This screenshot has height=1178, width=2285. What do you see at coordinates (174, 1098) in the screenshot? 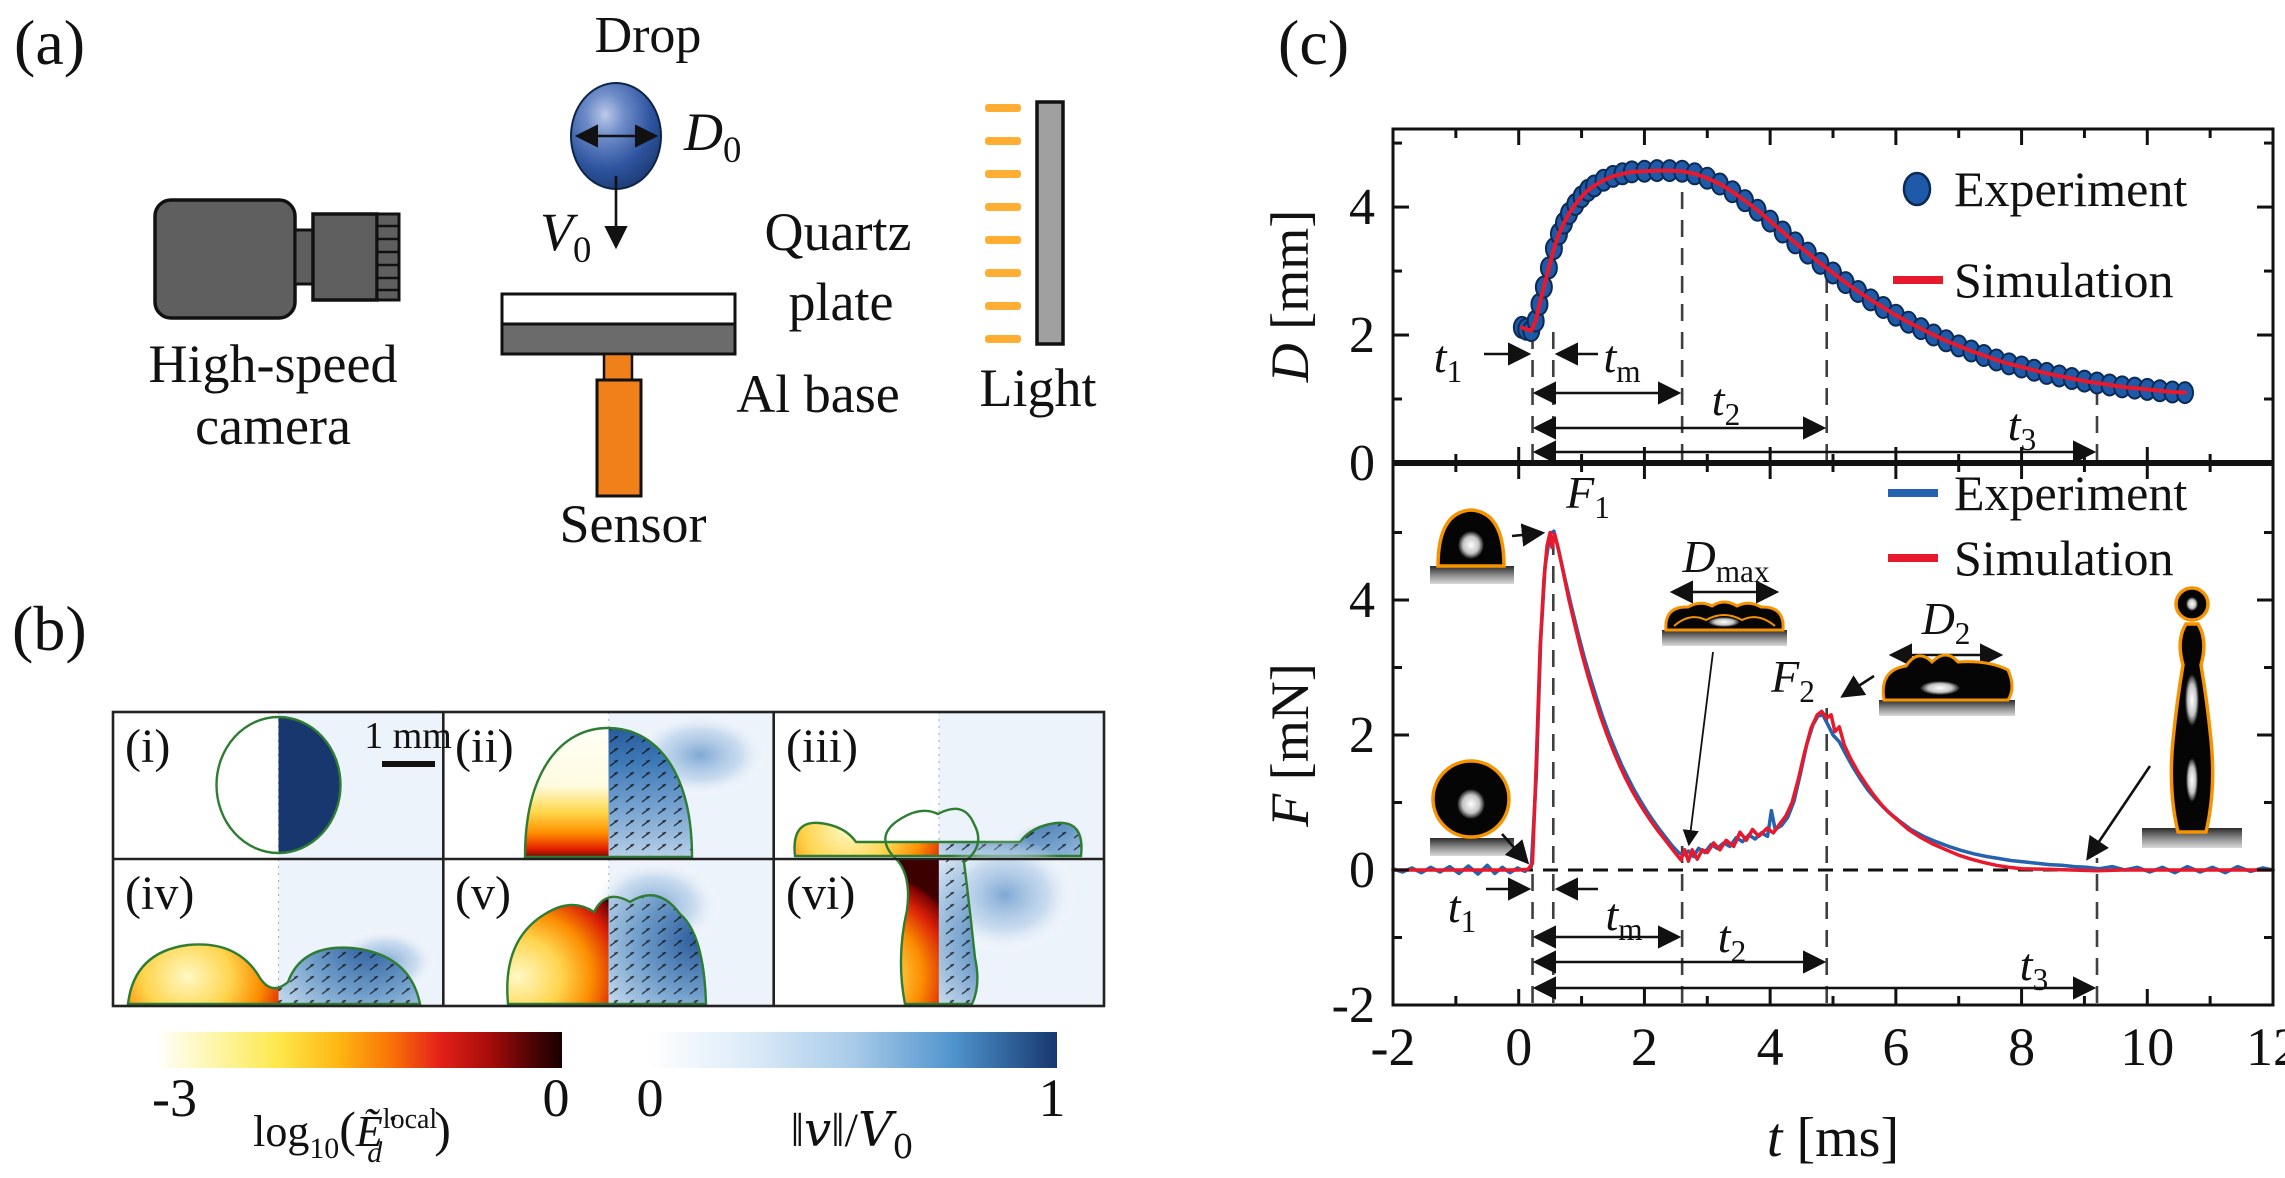
I see `colorbar-dissipation-min: -3` at bounding box center [174, 1098].